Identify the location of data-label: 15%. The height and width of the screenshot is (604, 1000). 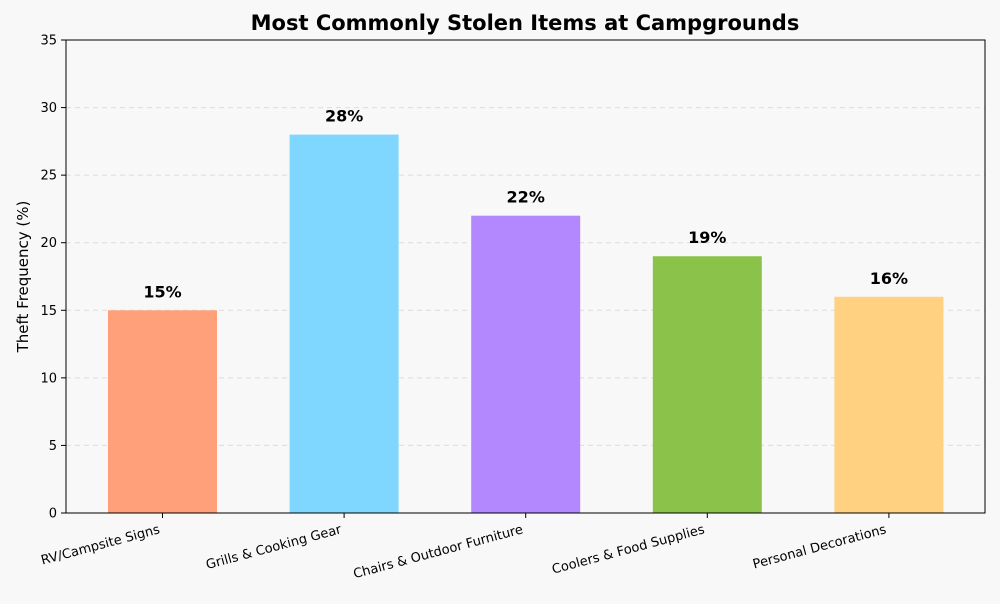
(162, 291).